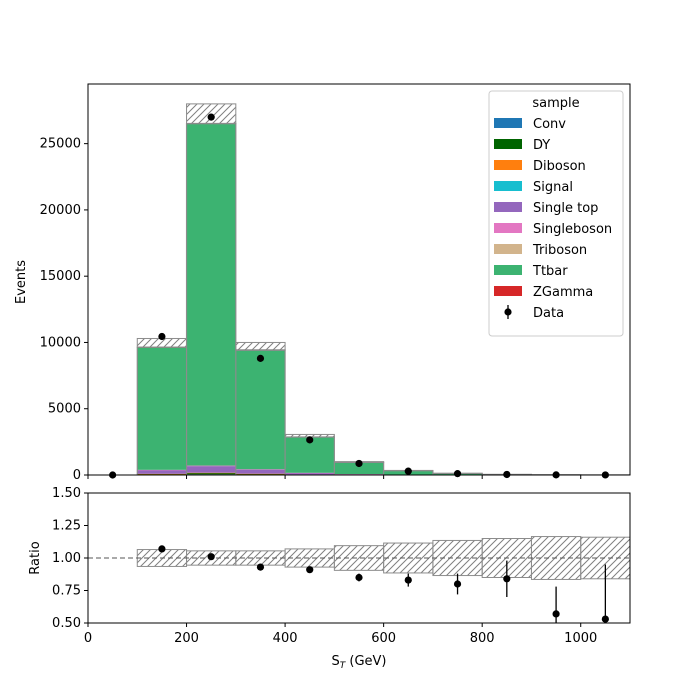 The width and height of the screenshot is (700, 700). I want to click on x-tick-label: 200, so click(186, 638).